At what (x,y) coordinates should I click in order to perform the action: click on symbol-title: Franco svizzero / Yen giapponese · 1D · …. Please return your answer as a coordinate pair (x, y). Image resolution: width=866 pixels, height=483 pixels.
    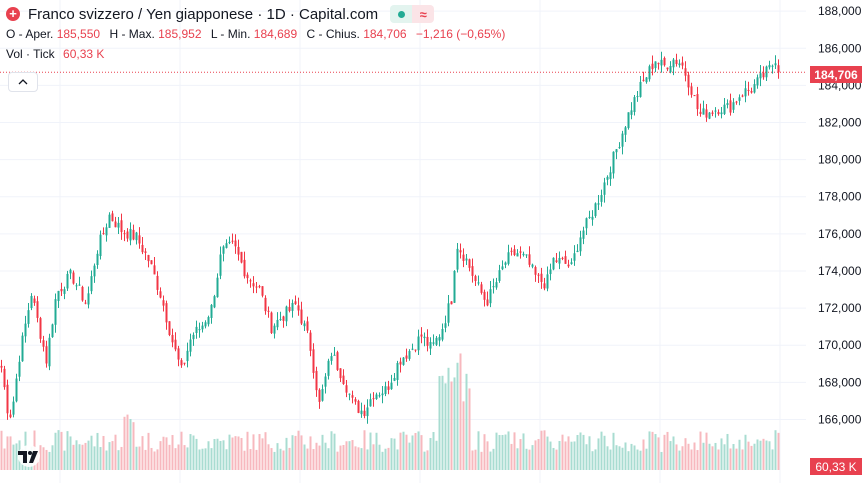
    Looking at the image, I should click on (203, 14).